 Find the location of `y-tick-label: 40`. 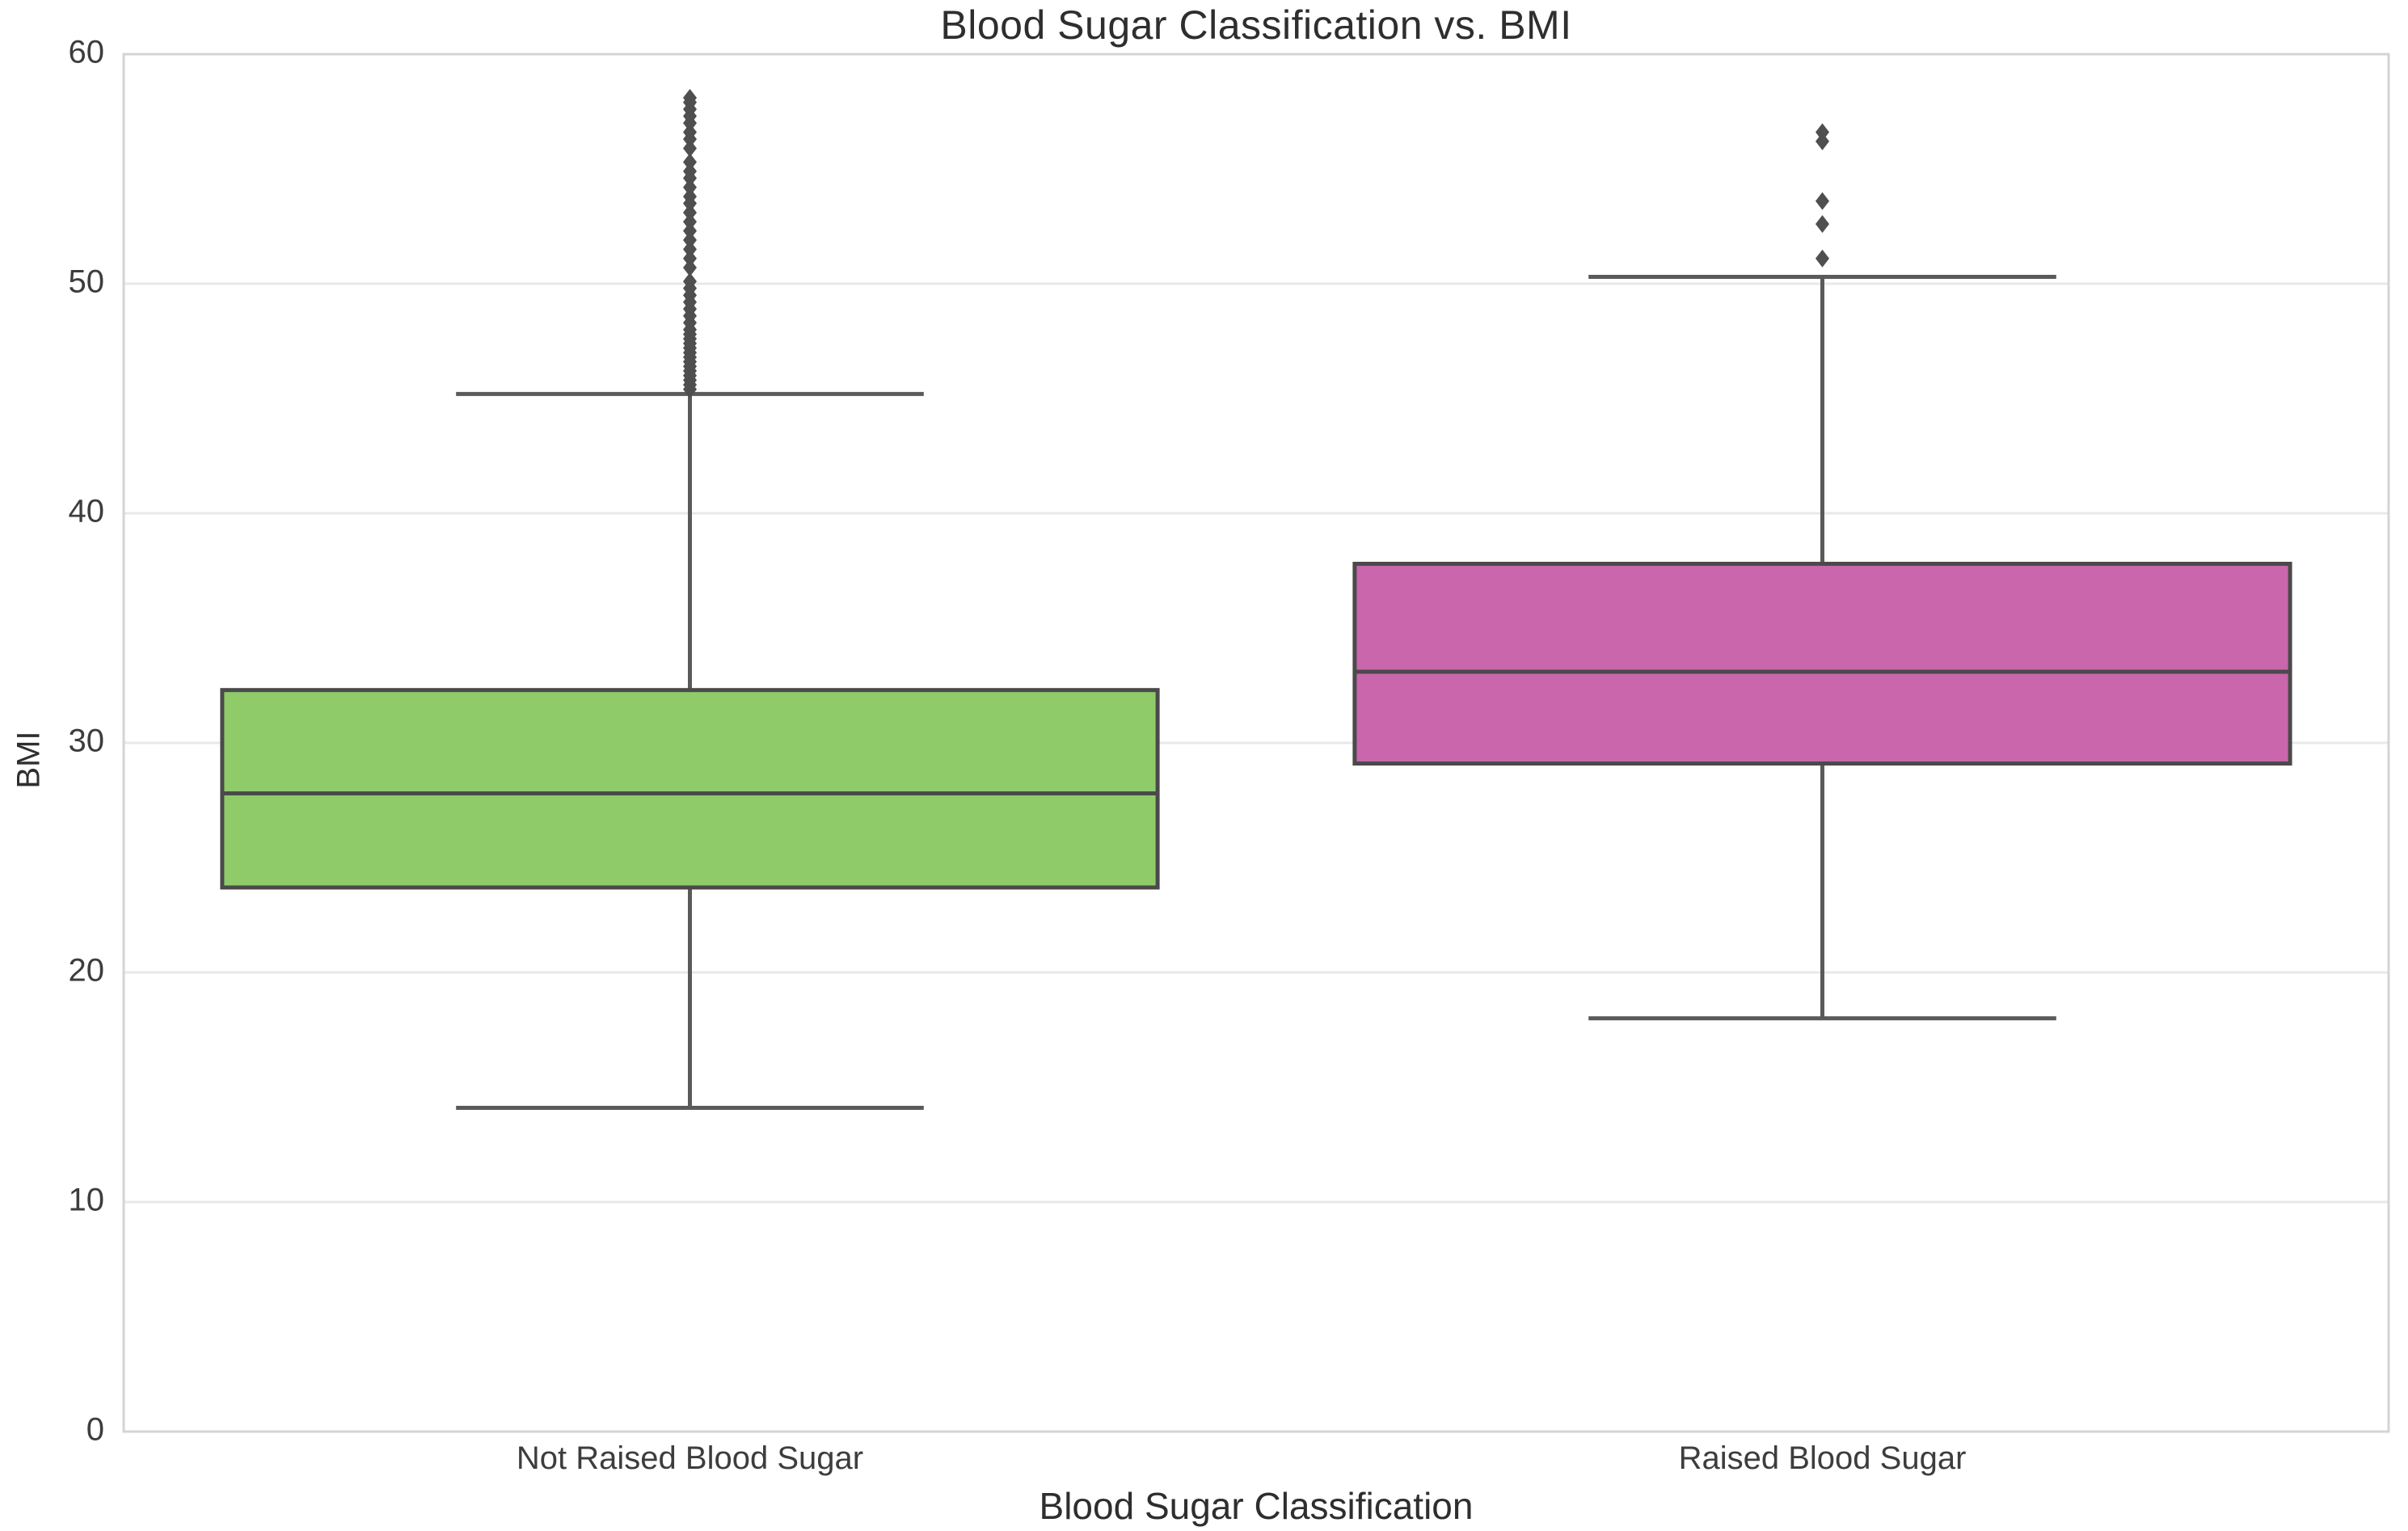

y-tick-label: 40 is located at coordinates (87, 512).